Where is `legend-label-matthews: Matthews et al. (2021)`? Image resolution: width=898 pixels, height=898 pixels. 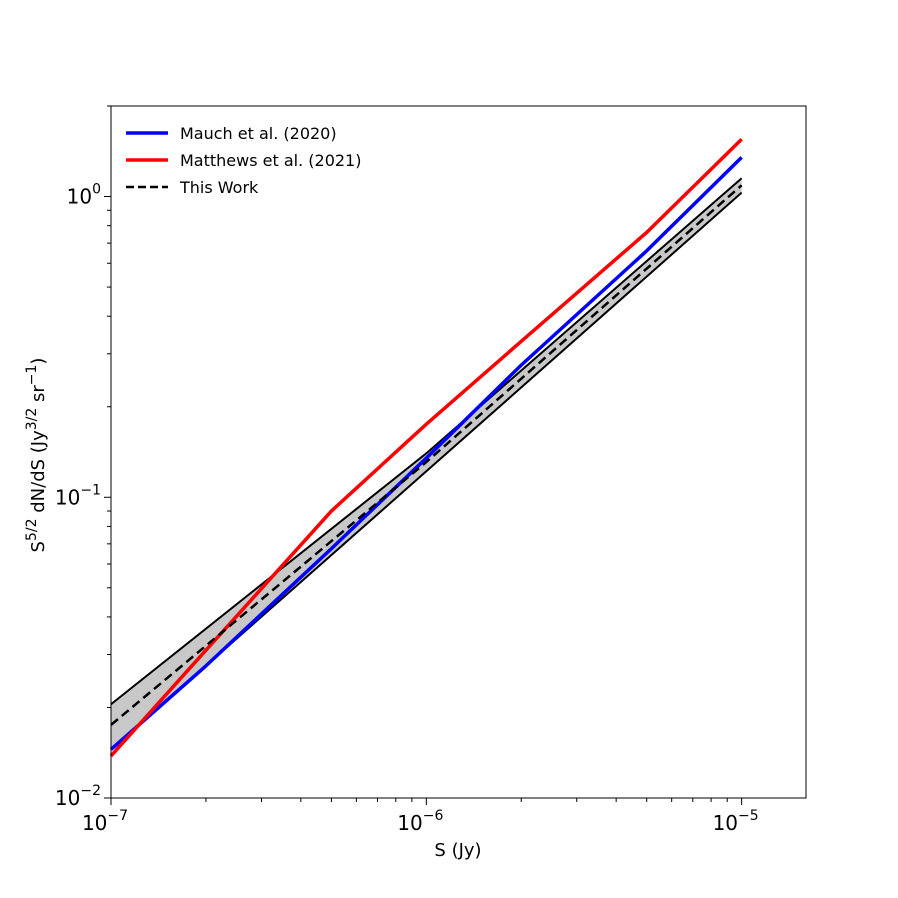 legend-label-matthews: Matthews et al. (2021) is located at coordinates (270, 160).